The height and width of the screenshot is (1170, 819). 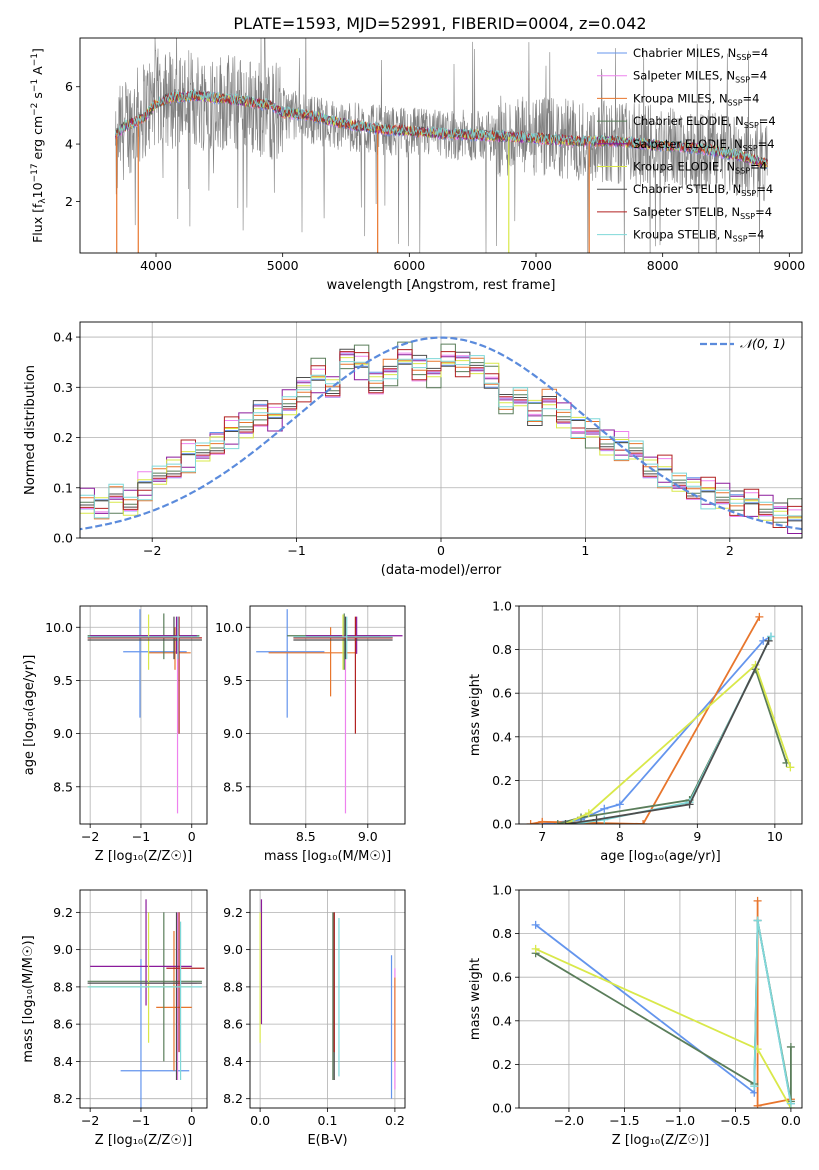 I want to click on x-tick-label-2: 6000, so click(x=409, y=265).